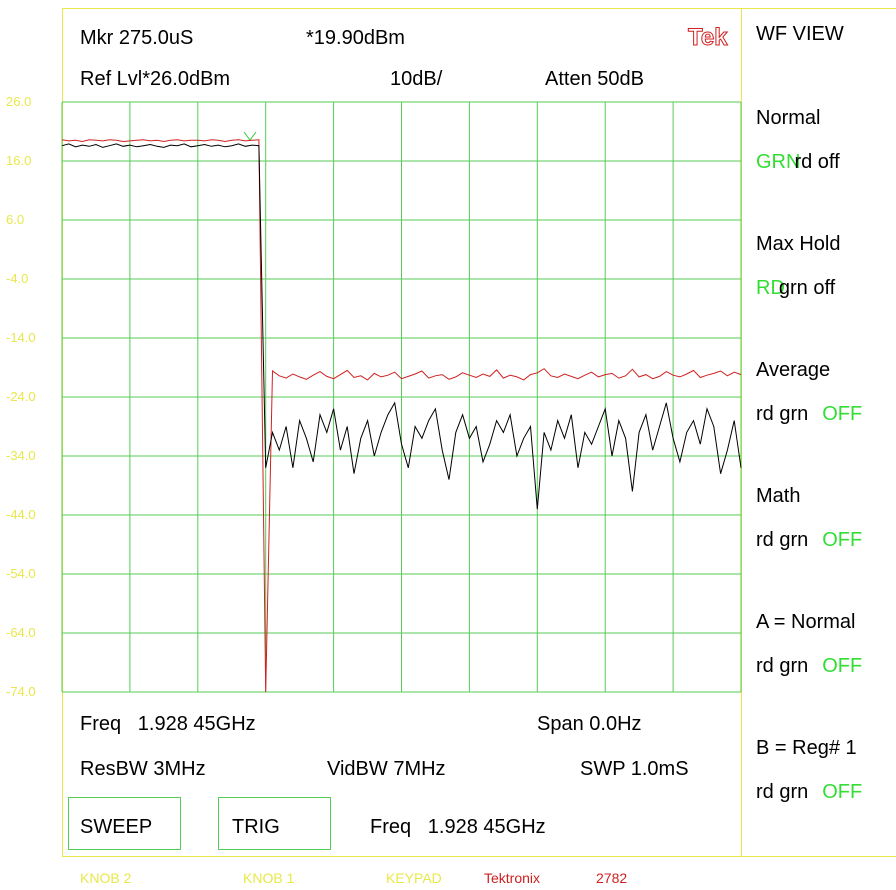 Image resolution: width=896 pixels, height=890 pixels. Describe the element at coordinates (168, 724) in the screenshot. I see `freq: Freq 1.928 45GHz` at that location.